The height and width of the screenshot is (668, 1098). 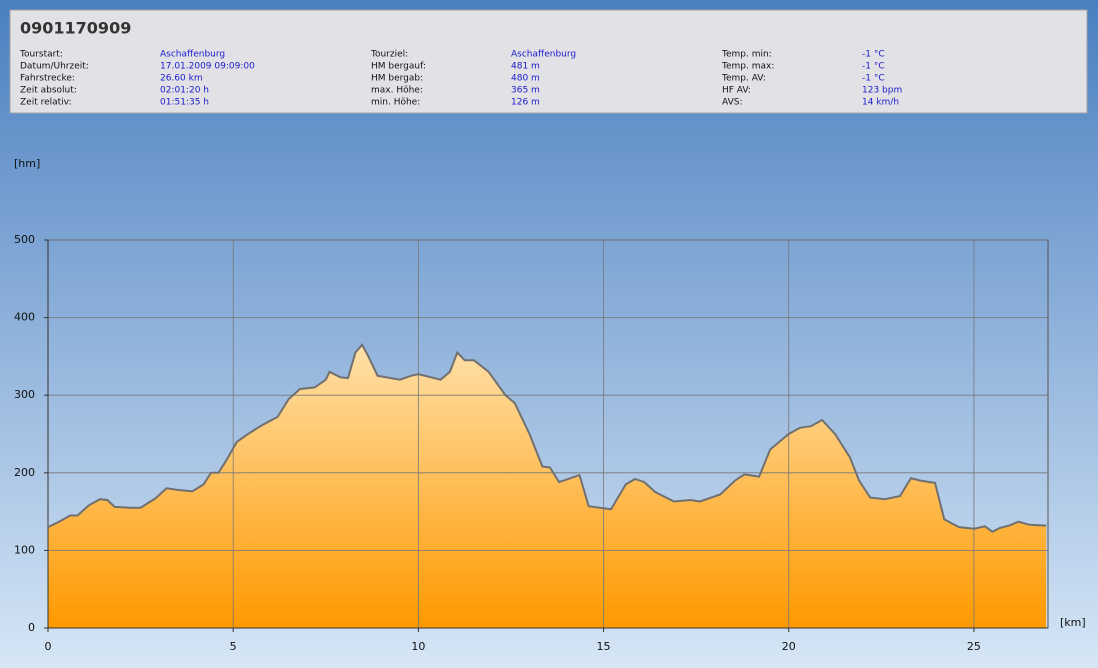 What do you see at coordinates (736, 91) in the screenshot?
I see `info-label: HF AV:` at bounding box center [736, 91].